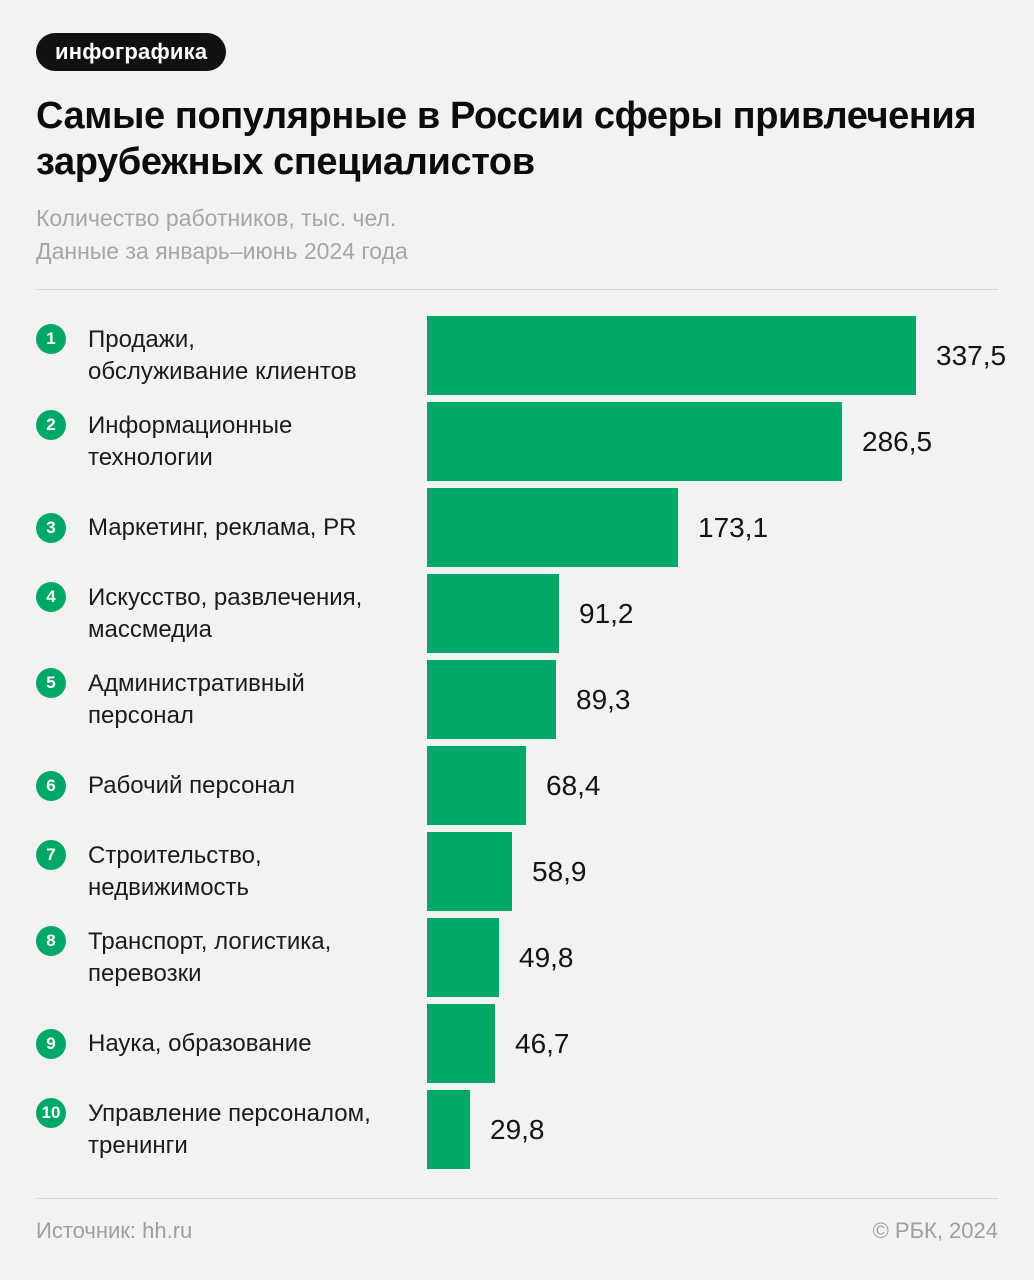 The width and height of the screenshot is (1034, 1280). Describe the element at coordinates (51, 785) in the screenshot. I see `rank-badge: 6` at that location.